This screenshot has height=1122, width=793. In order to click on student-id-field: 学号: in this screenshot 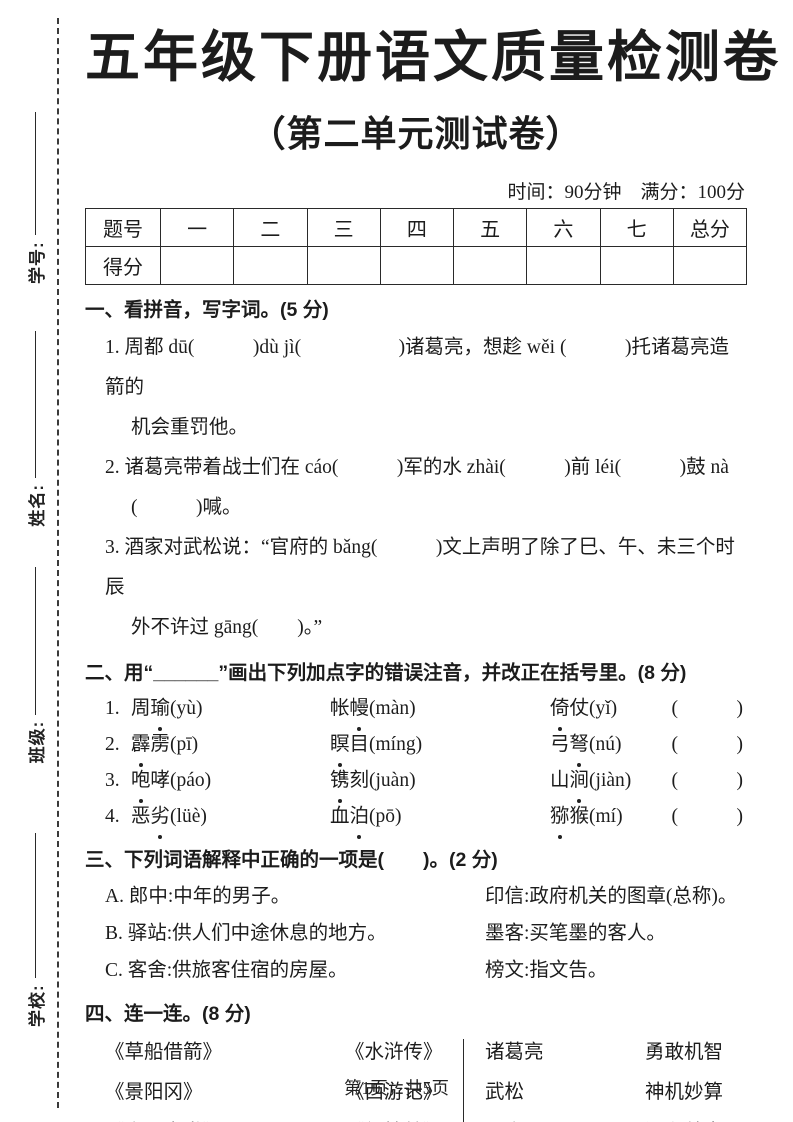, I will do `click(35, 198)`.